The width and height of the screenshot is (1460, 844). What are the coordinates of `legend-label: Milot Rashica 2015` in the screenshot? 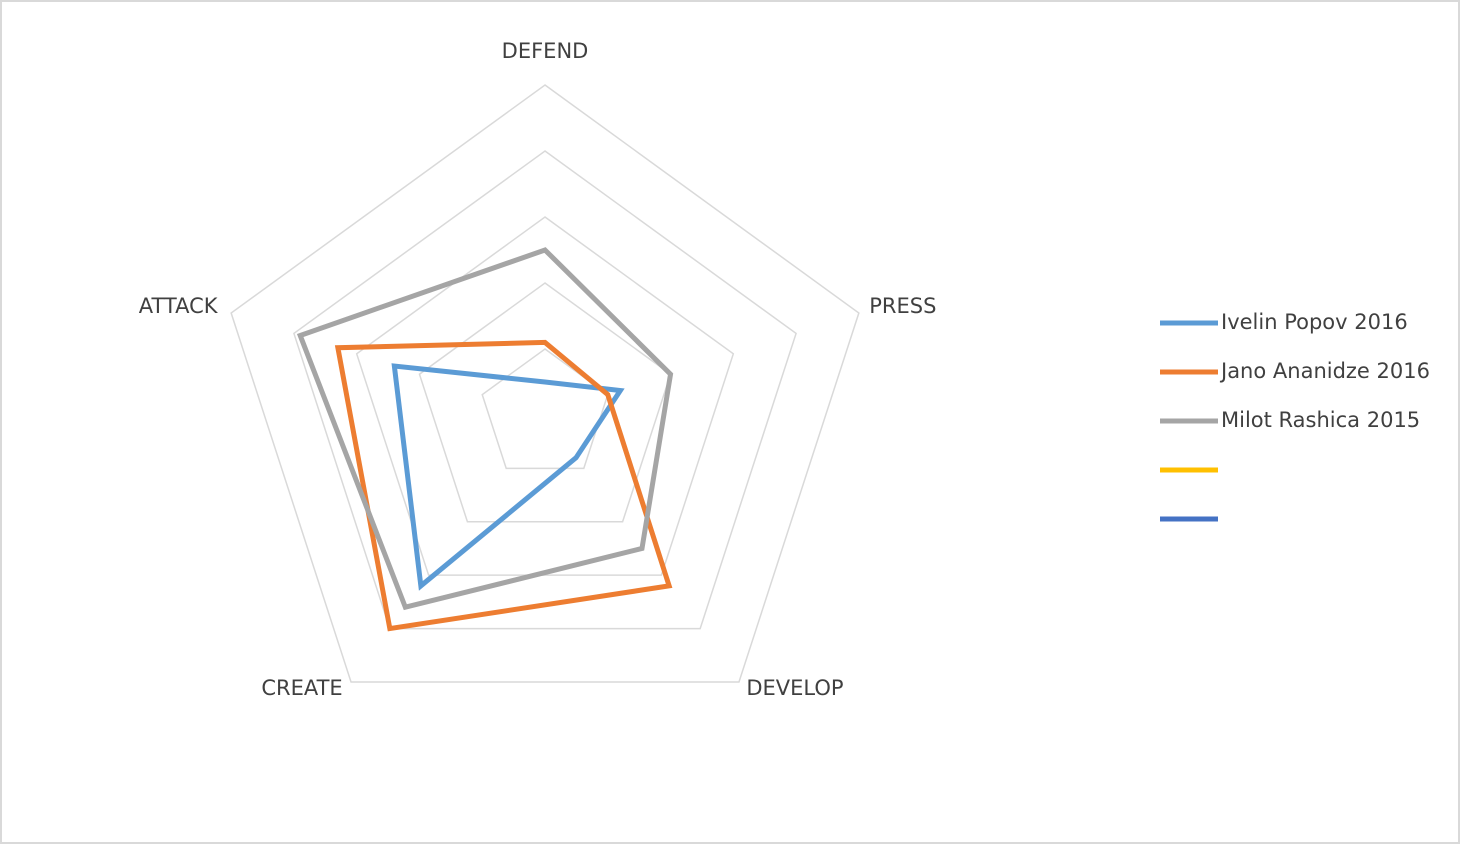 It's located at (1320, 420).